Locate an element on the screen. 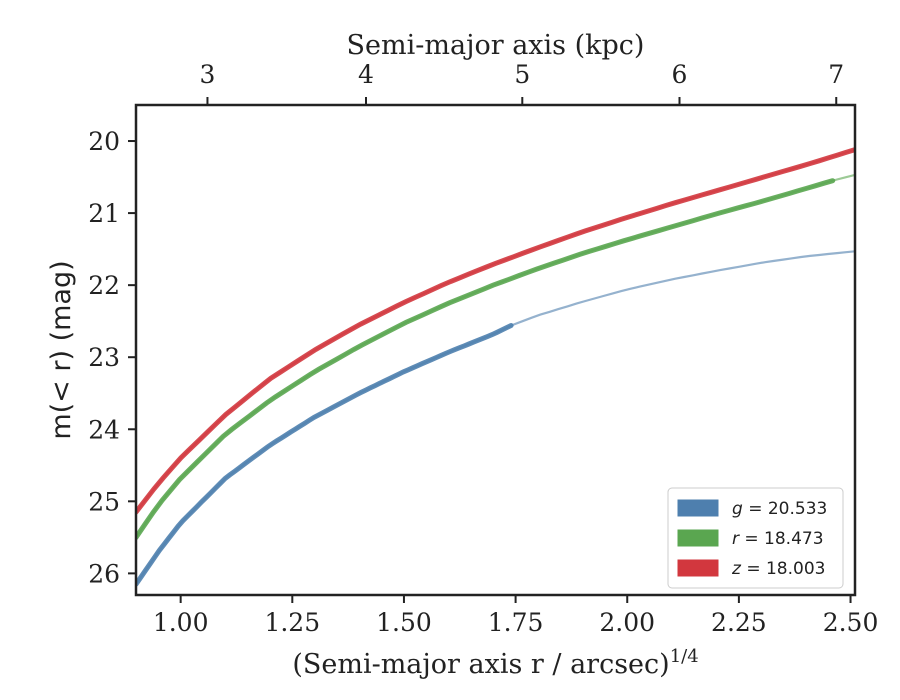 The image size is (900, 700). legend-label-r: r = 18.473 is located at coordinates (778, 539).